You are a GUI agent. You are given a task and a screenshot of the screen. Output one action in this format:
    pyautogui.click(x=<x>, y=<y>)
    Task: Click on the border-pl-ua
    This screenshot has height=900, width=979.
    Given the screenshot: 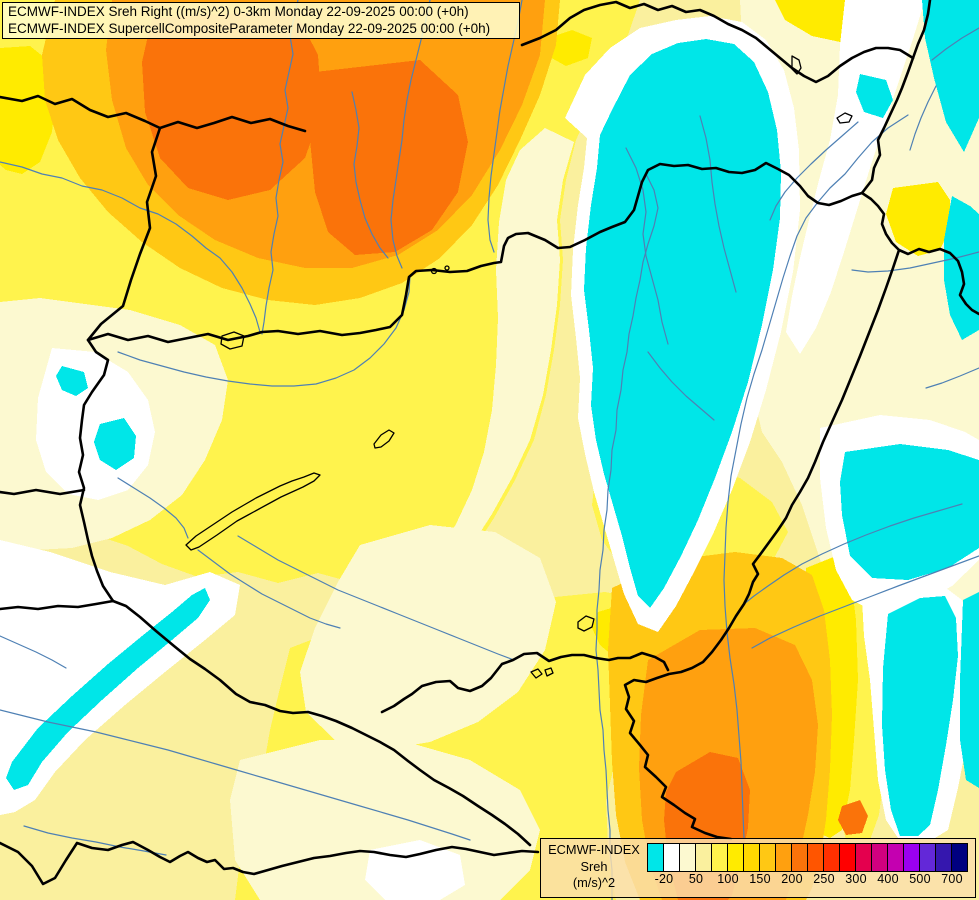 What is the action you would take?
    pyautogui.click(x=921, y=30)
    